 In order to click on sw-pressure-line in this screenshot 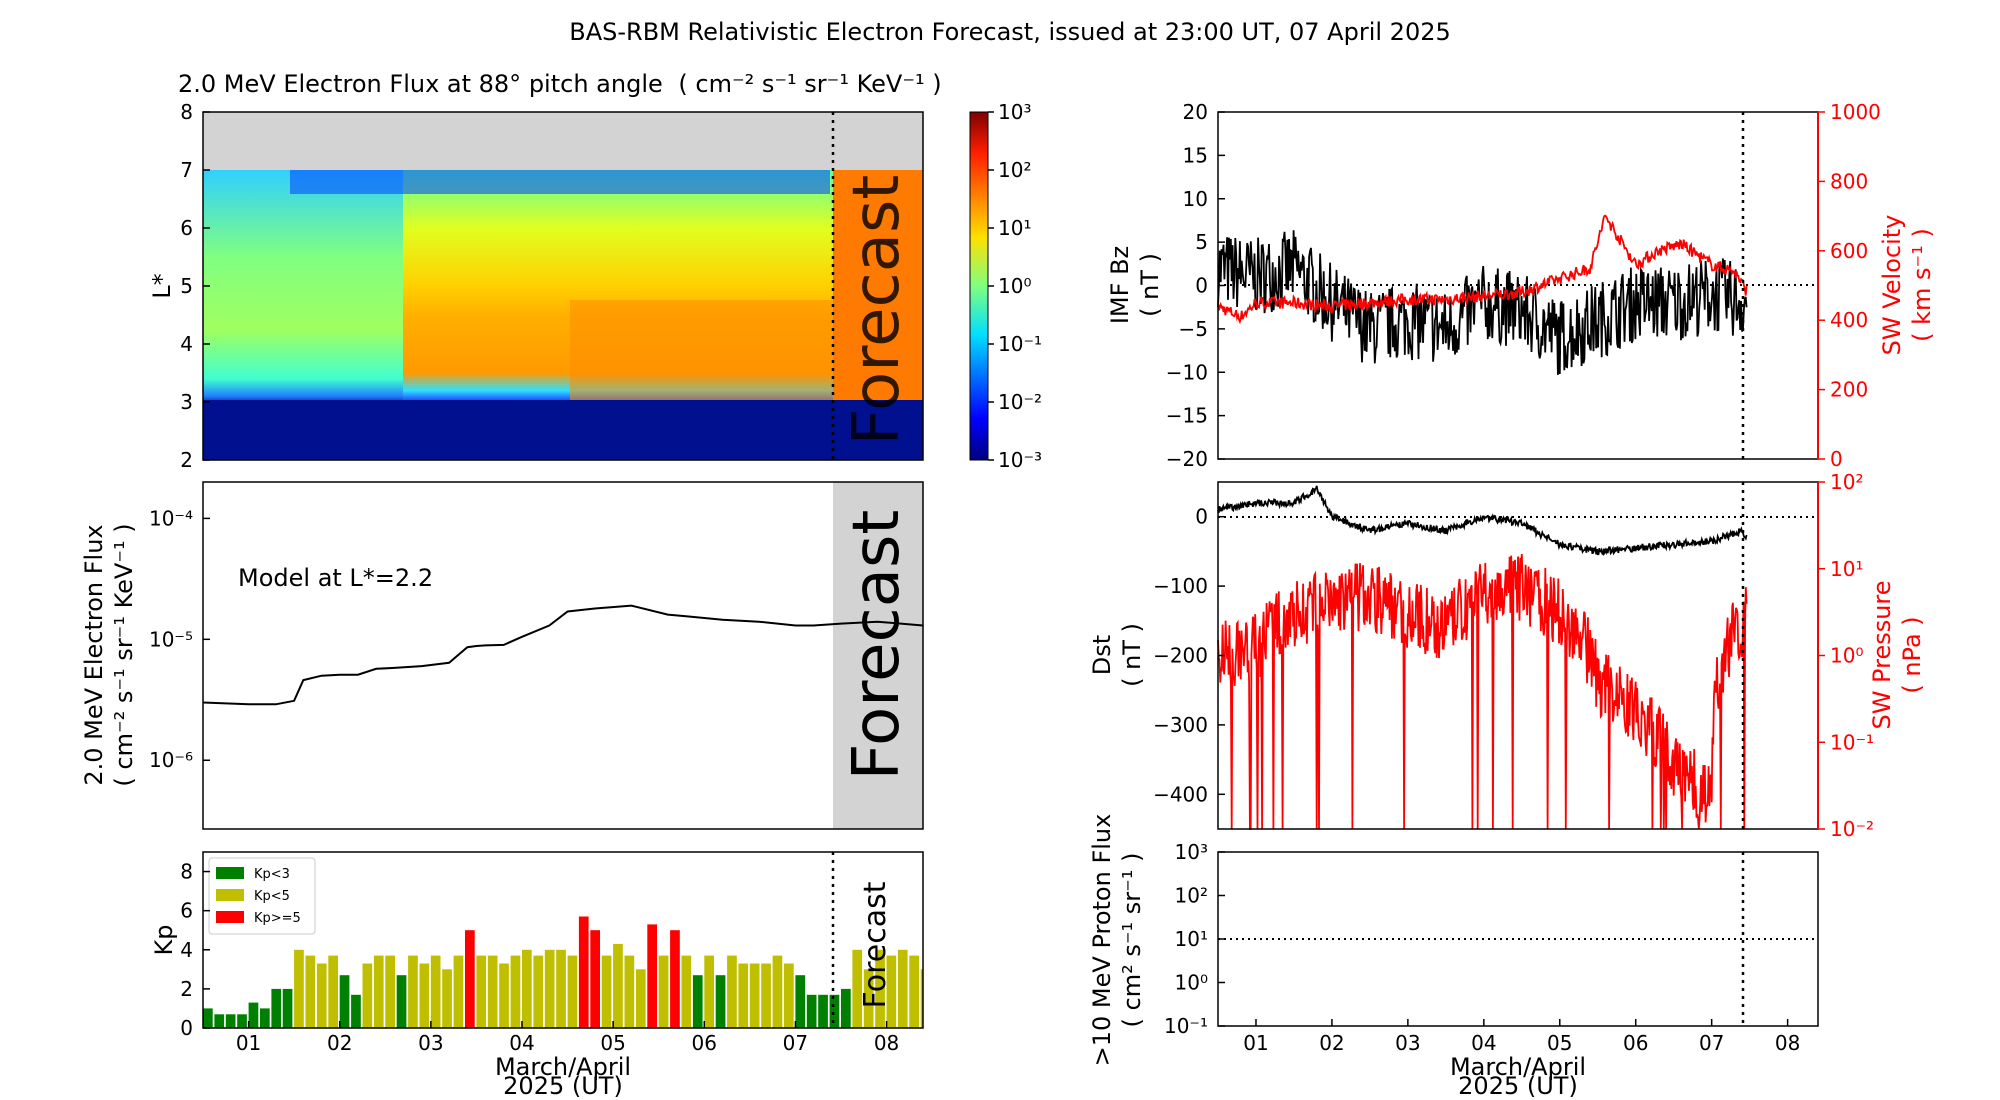, I will do `click(1482, 691)`.